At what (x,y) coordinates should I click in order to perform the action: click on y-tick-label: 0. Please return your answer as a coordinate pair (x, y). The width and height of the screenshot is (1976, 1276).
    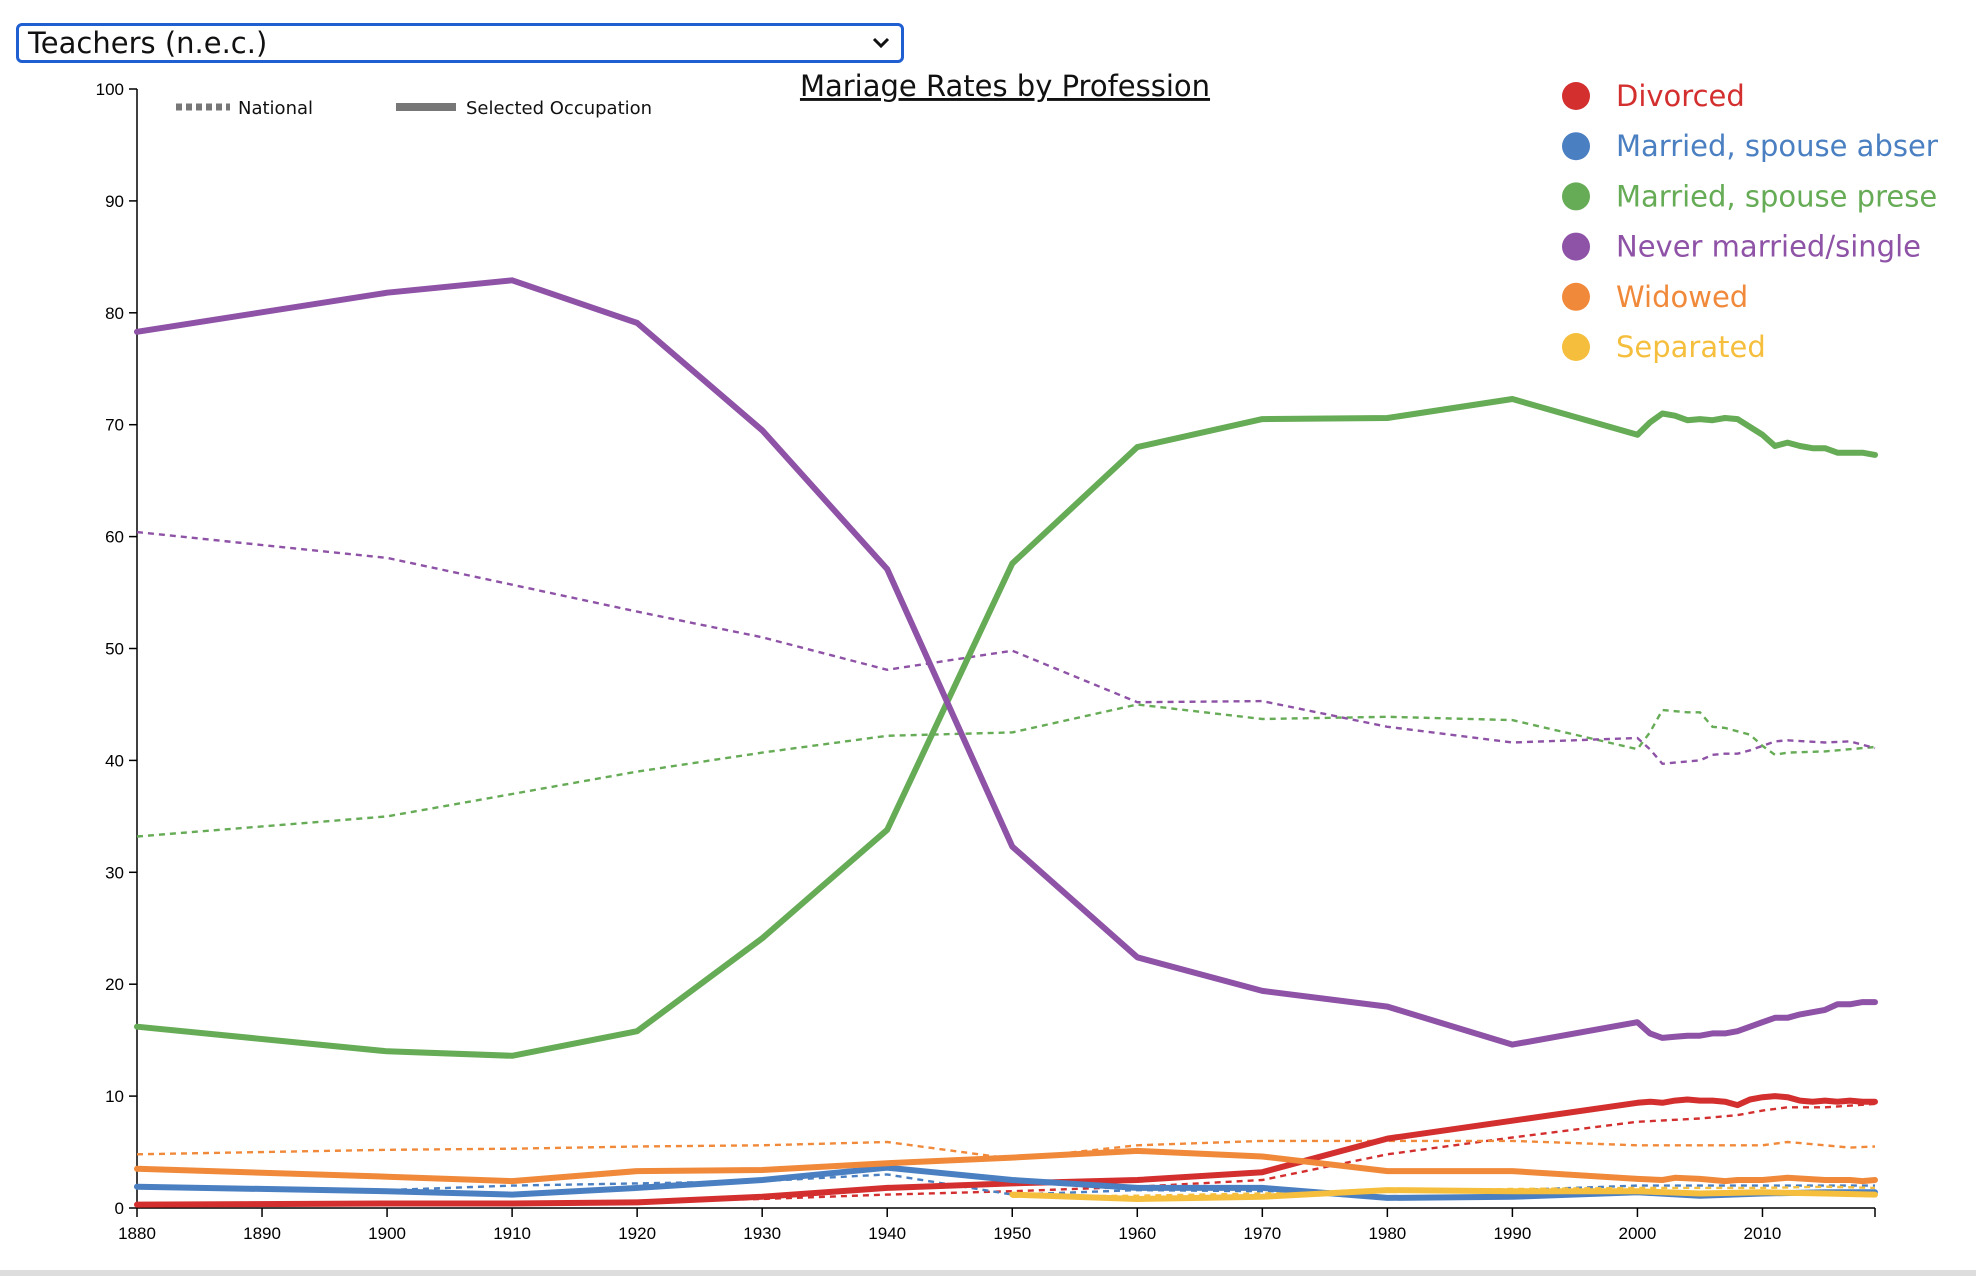
    Looking at the image, I should click on (119, 1208).